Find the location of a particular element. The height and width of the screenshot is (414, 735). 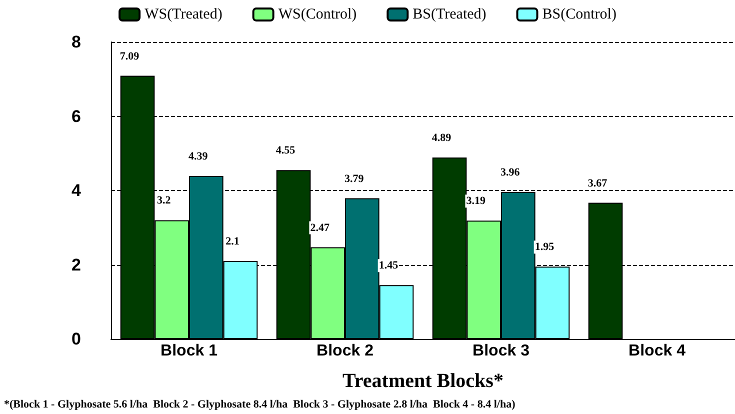

y-tick-label: 2 is located at coordinates (76, 264).